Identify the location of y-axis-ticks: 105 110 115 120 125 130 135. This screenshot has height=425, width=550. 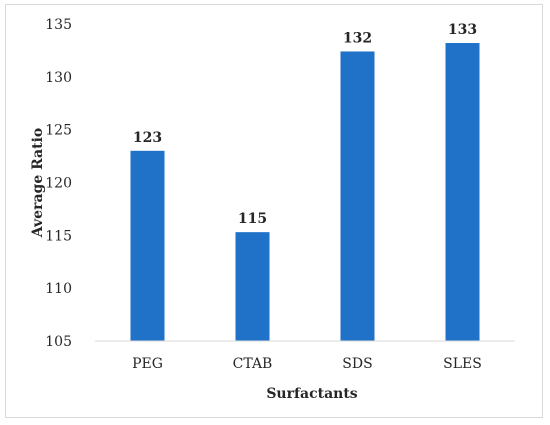
(58, 183).